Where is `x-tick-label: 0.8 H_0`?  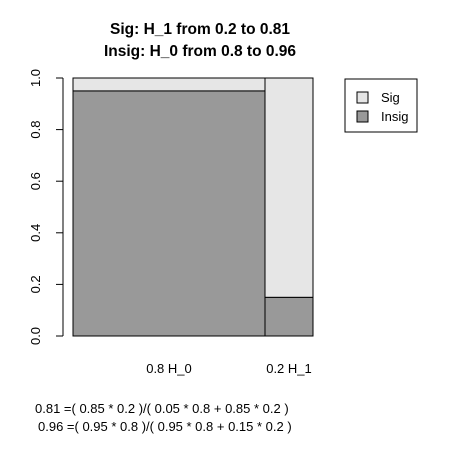
x-tick-label: 0.8 H_0 is located at coordinates (169, 368).